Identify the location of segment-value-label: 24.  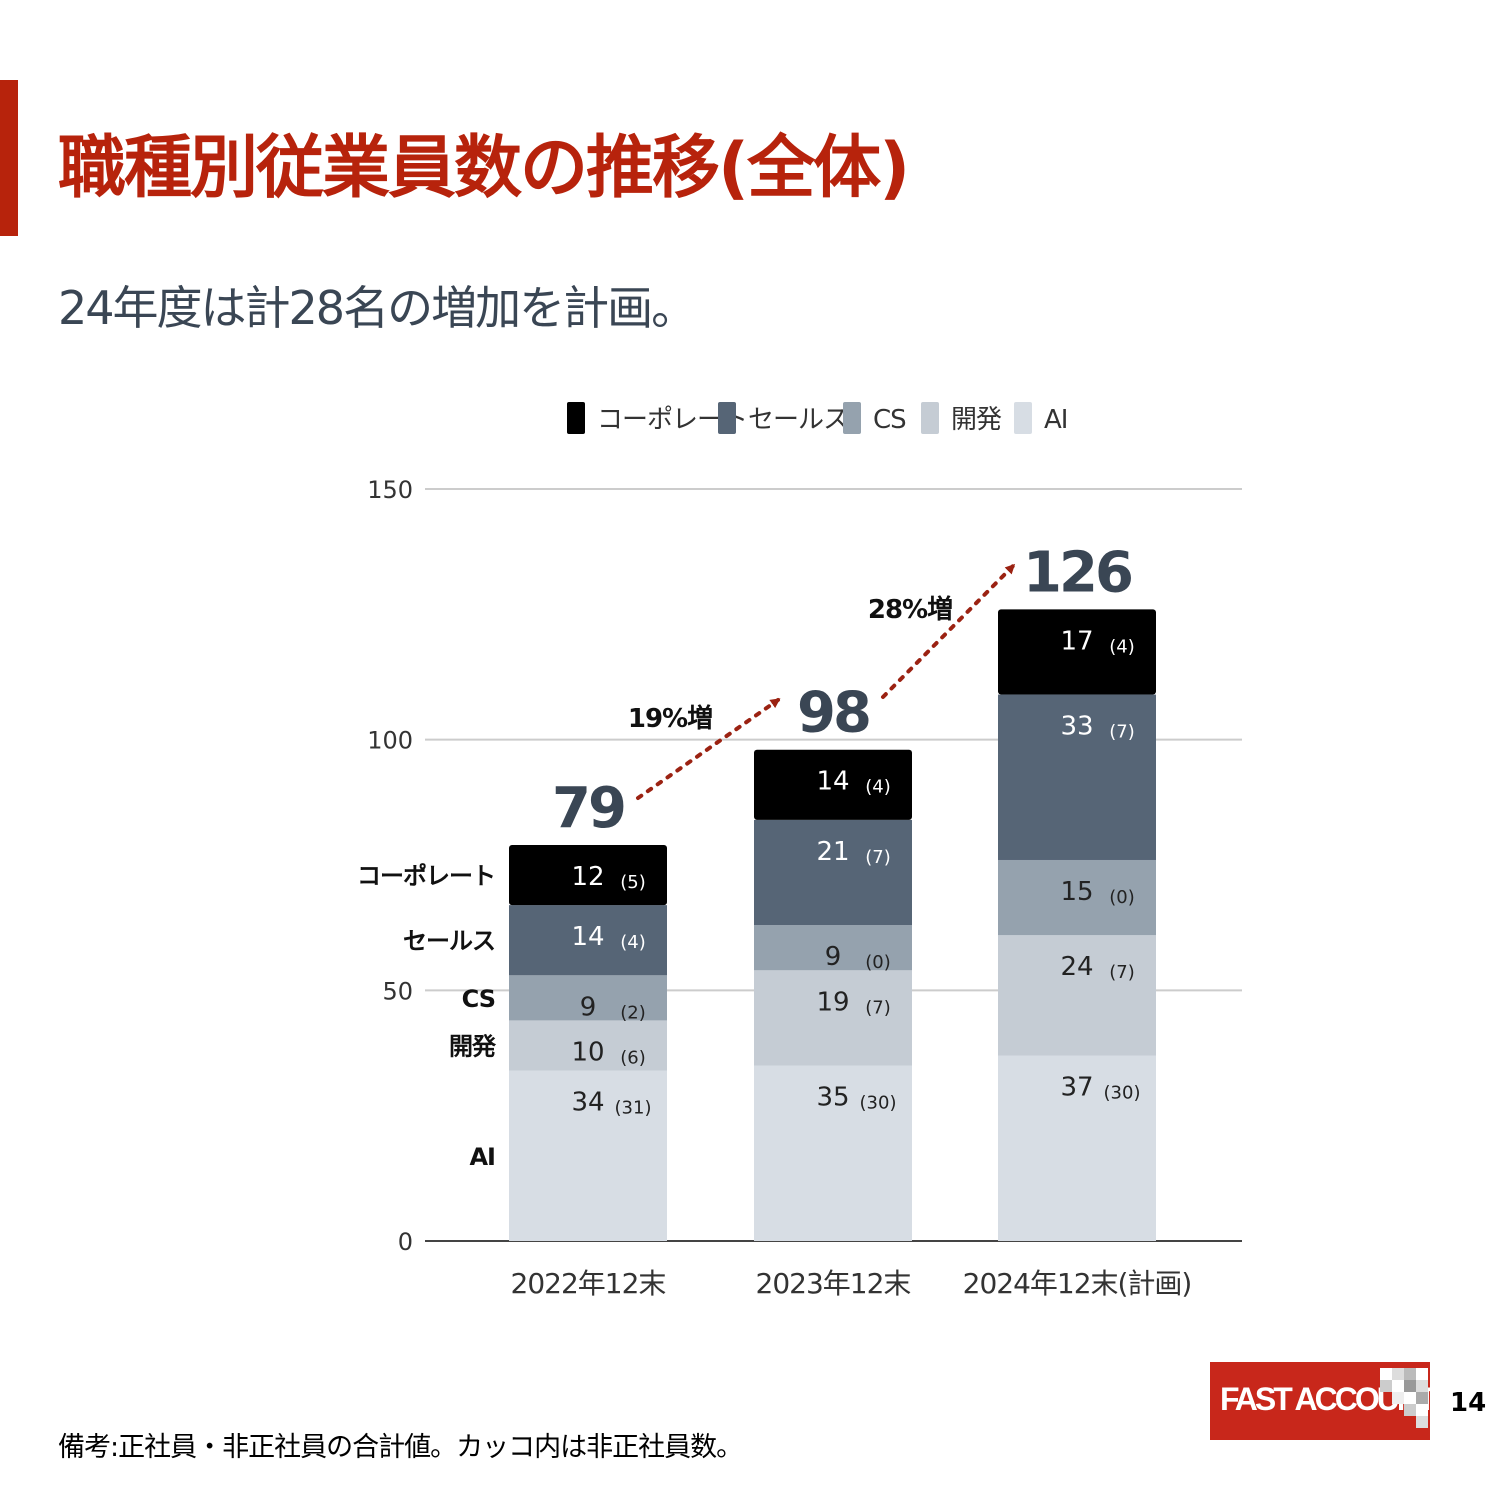
(1076, 967).